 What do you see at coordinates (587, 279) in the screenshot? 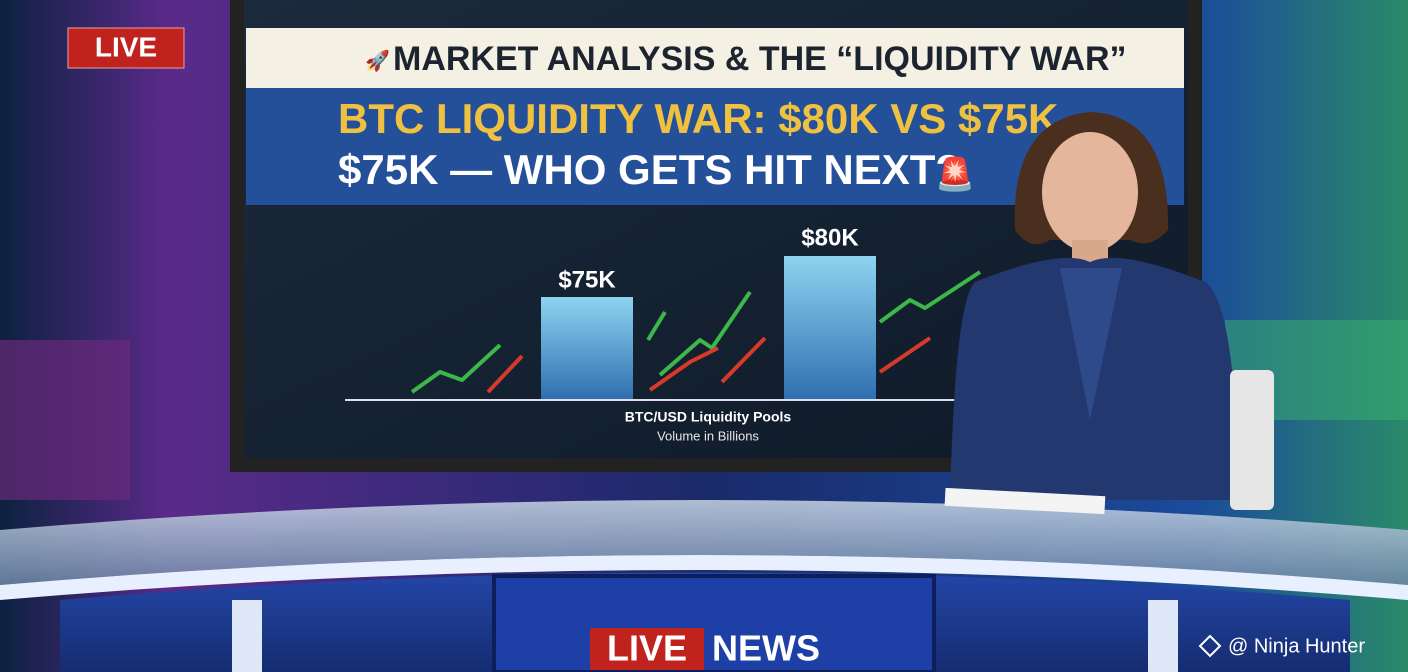
I see `bar-label: $75K` at bounding box center [587, 279].